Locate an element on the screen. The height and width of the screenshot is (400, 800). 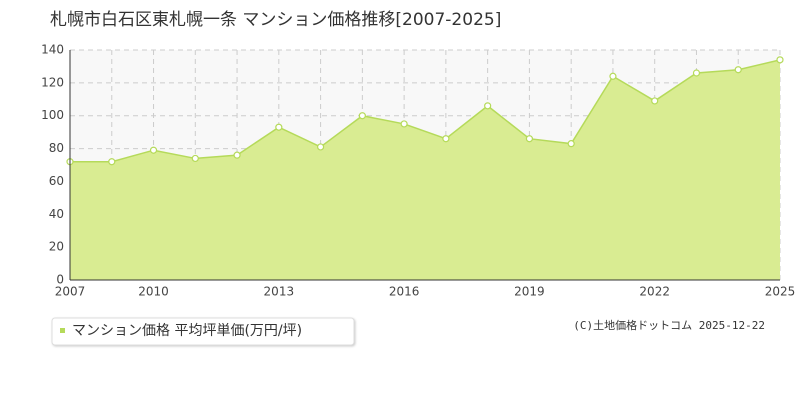
y-tick-label: 60 is located at coordinates (56, 181).